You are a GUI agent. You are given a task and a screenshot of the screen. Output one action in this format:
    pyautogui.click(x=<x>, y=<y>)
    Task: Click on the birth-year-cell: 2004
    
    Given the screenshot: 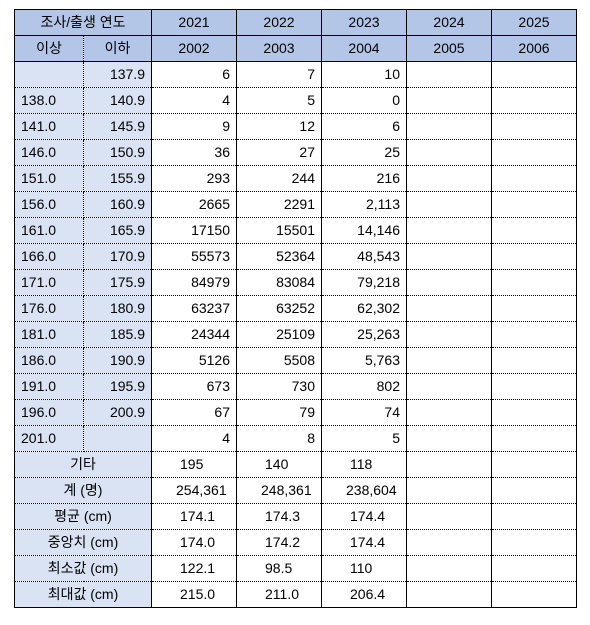 What is the action you would take?
    pyautogui.click(x=364, y=48)
    